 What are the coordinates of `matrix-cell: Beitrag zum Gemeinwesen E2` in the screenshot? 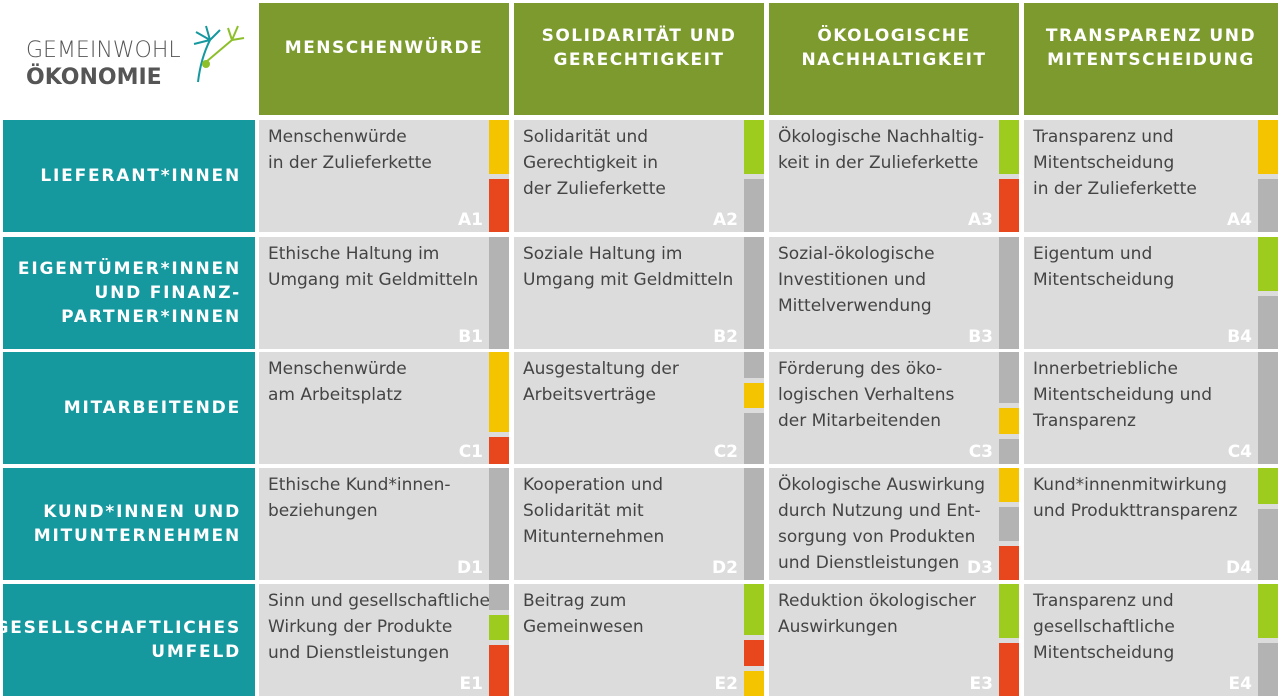 It's located at (639, 640).